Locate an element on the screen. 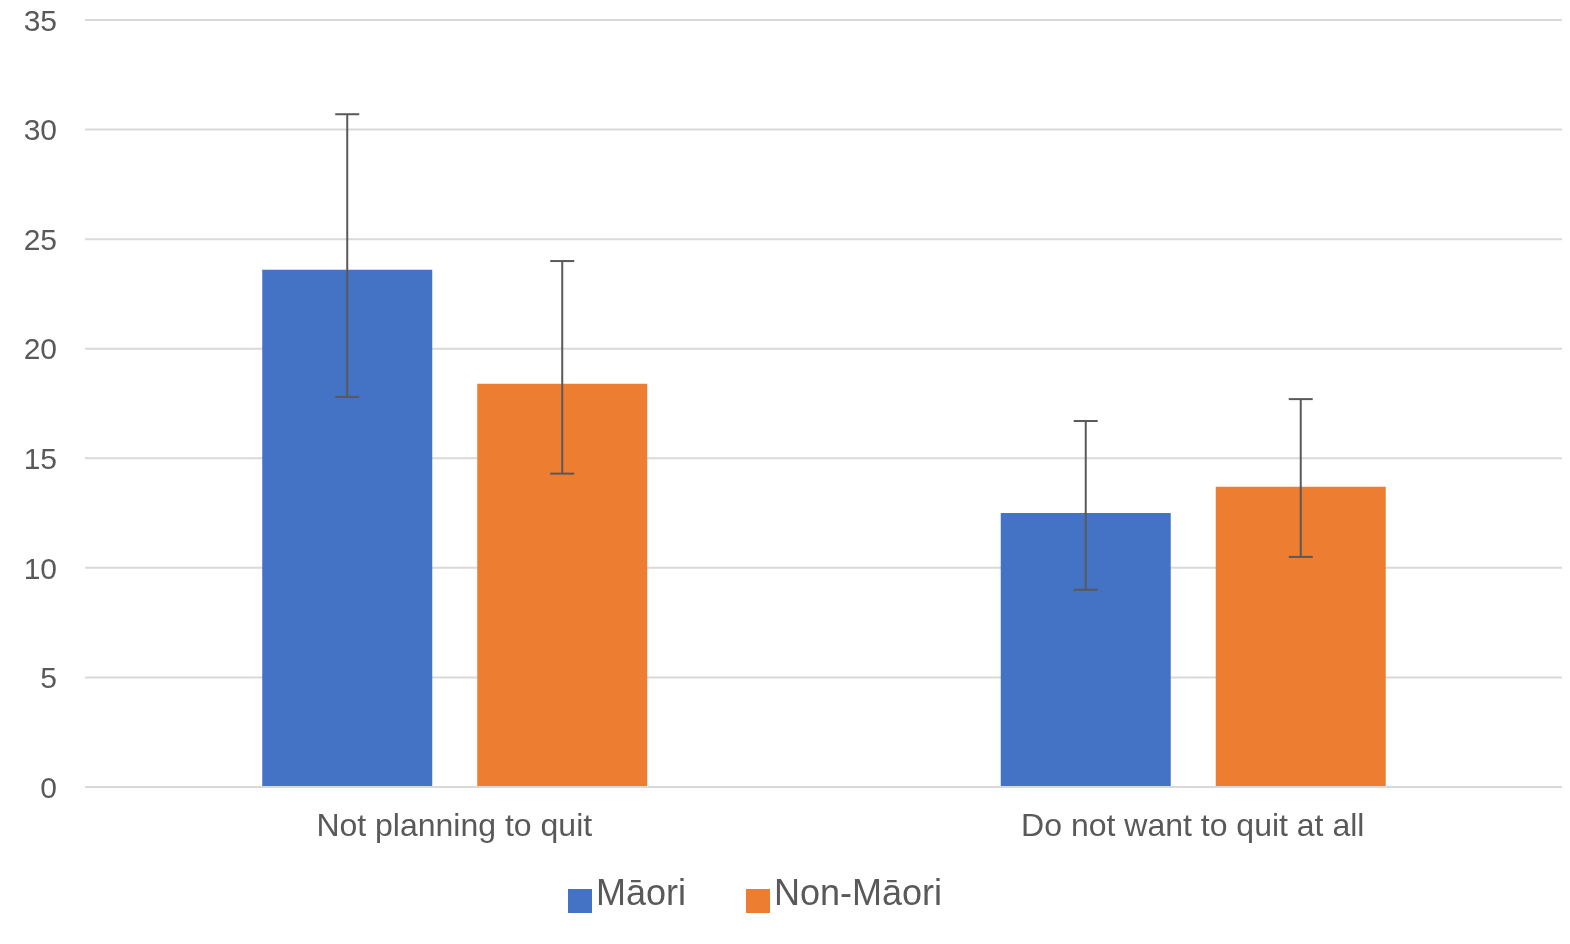  legend-label: Non-Māori is located at coordinates (858, 892).